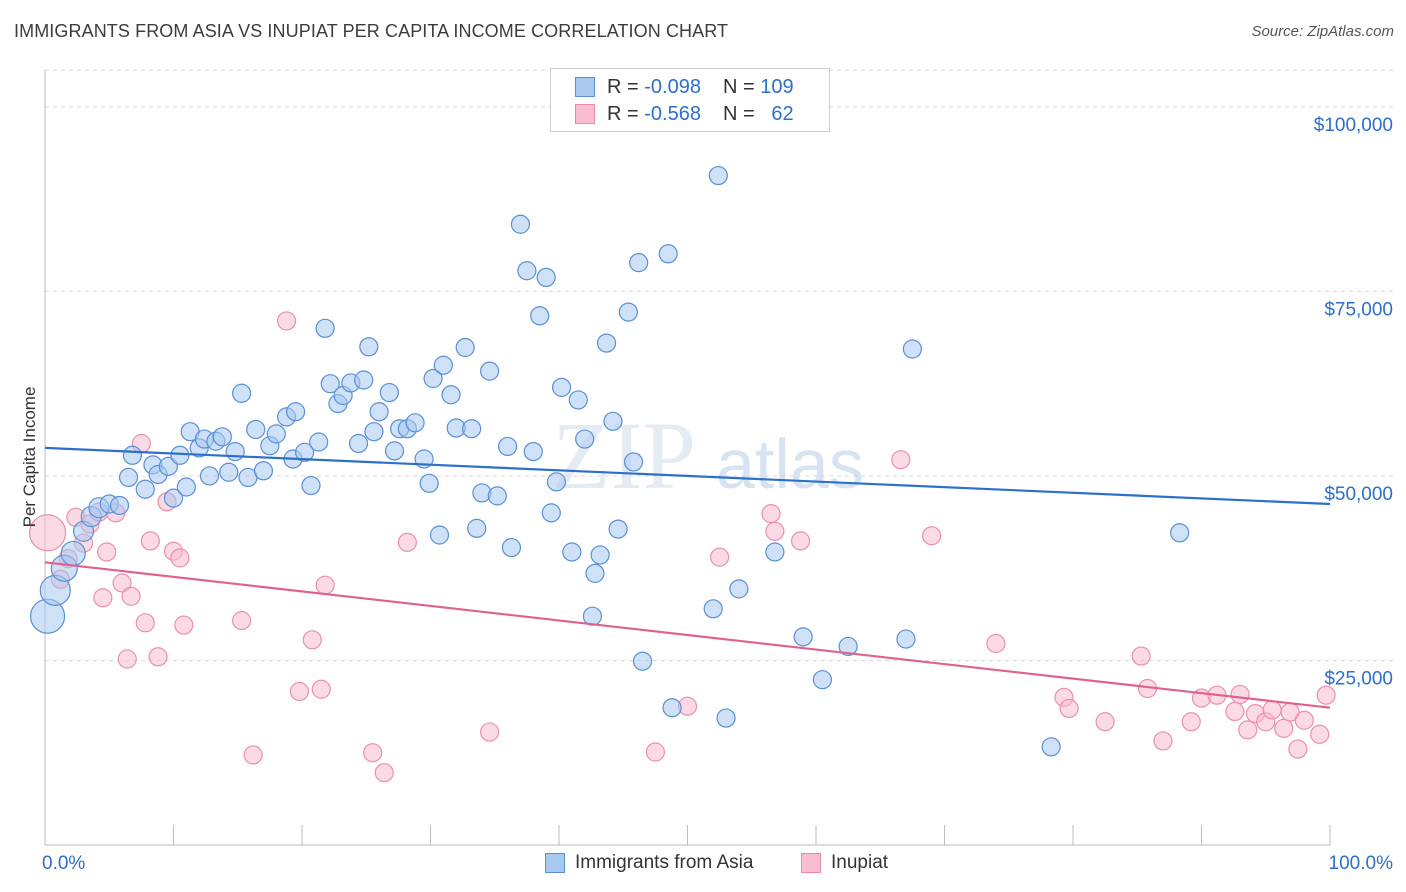  I want to click on x-tick-label: 0.0%, so click(63, 863).